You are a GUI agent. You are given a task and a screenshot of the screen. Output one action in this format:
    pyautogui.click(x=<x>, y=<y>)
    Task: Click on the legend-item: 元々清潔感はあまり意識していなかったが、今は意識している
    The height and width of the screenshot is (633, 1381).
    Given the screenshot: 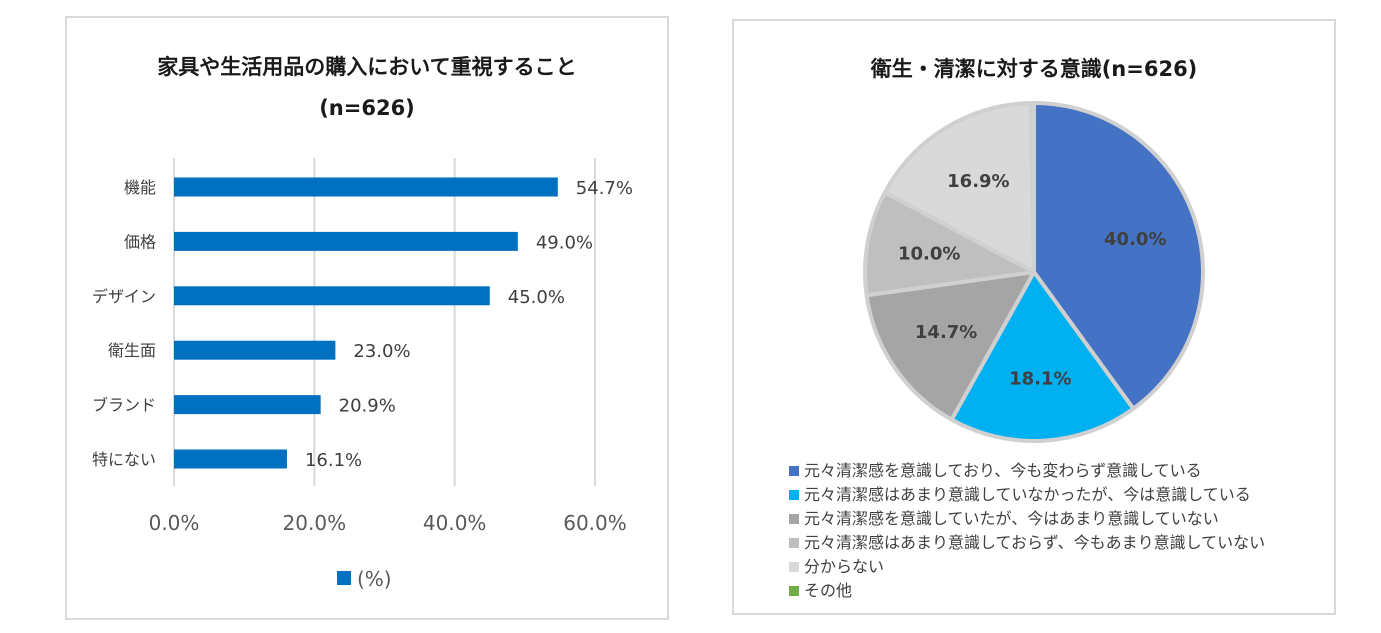 What is the action you would take?
    pyautogui.click(x=1020, y=494)
    